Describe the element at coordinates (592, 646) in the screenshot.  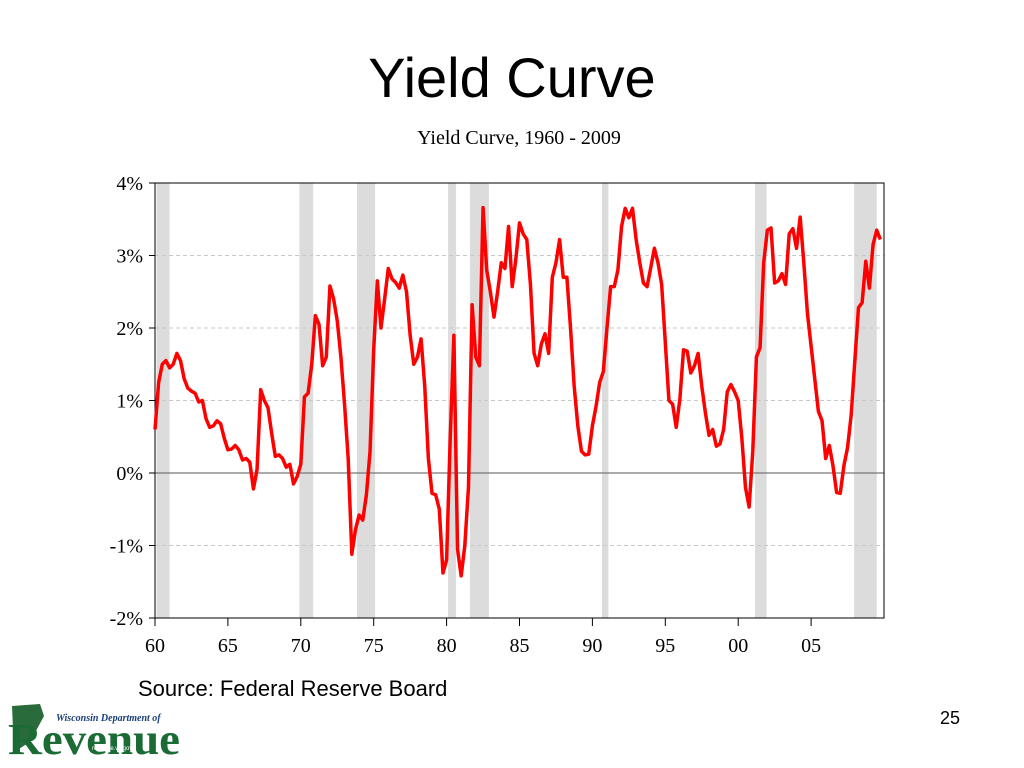
I see `x-tick-label: 90` at that location.